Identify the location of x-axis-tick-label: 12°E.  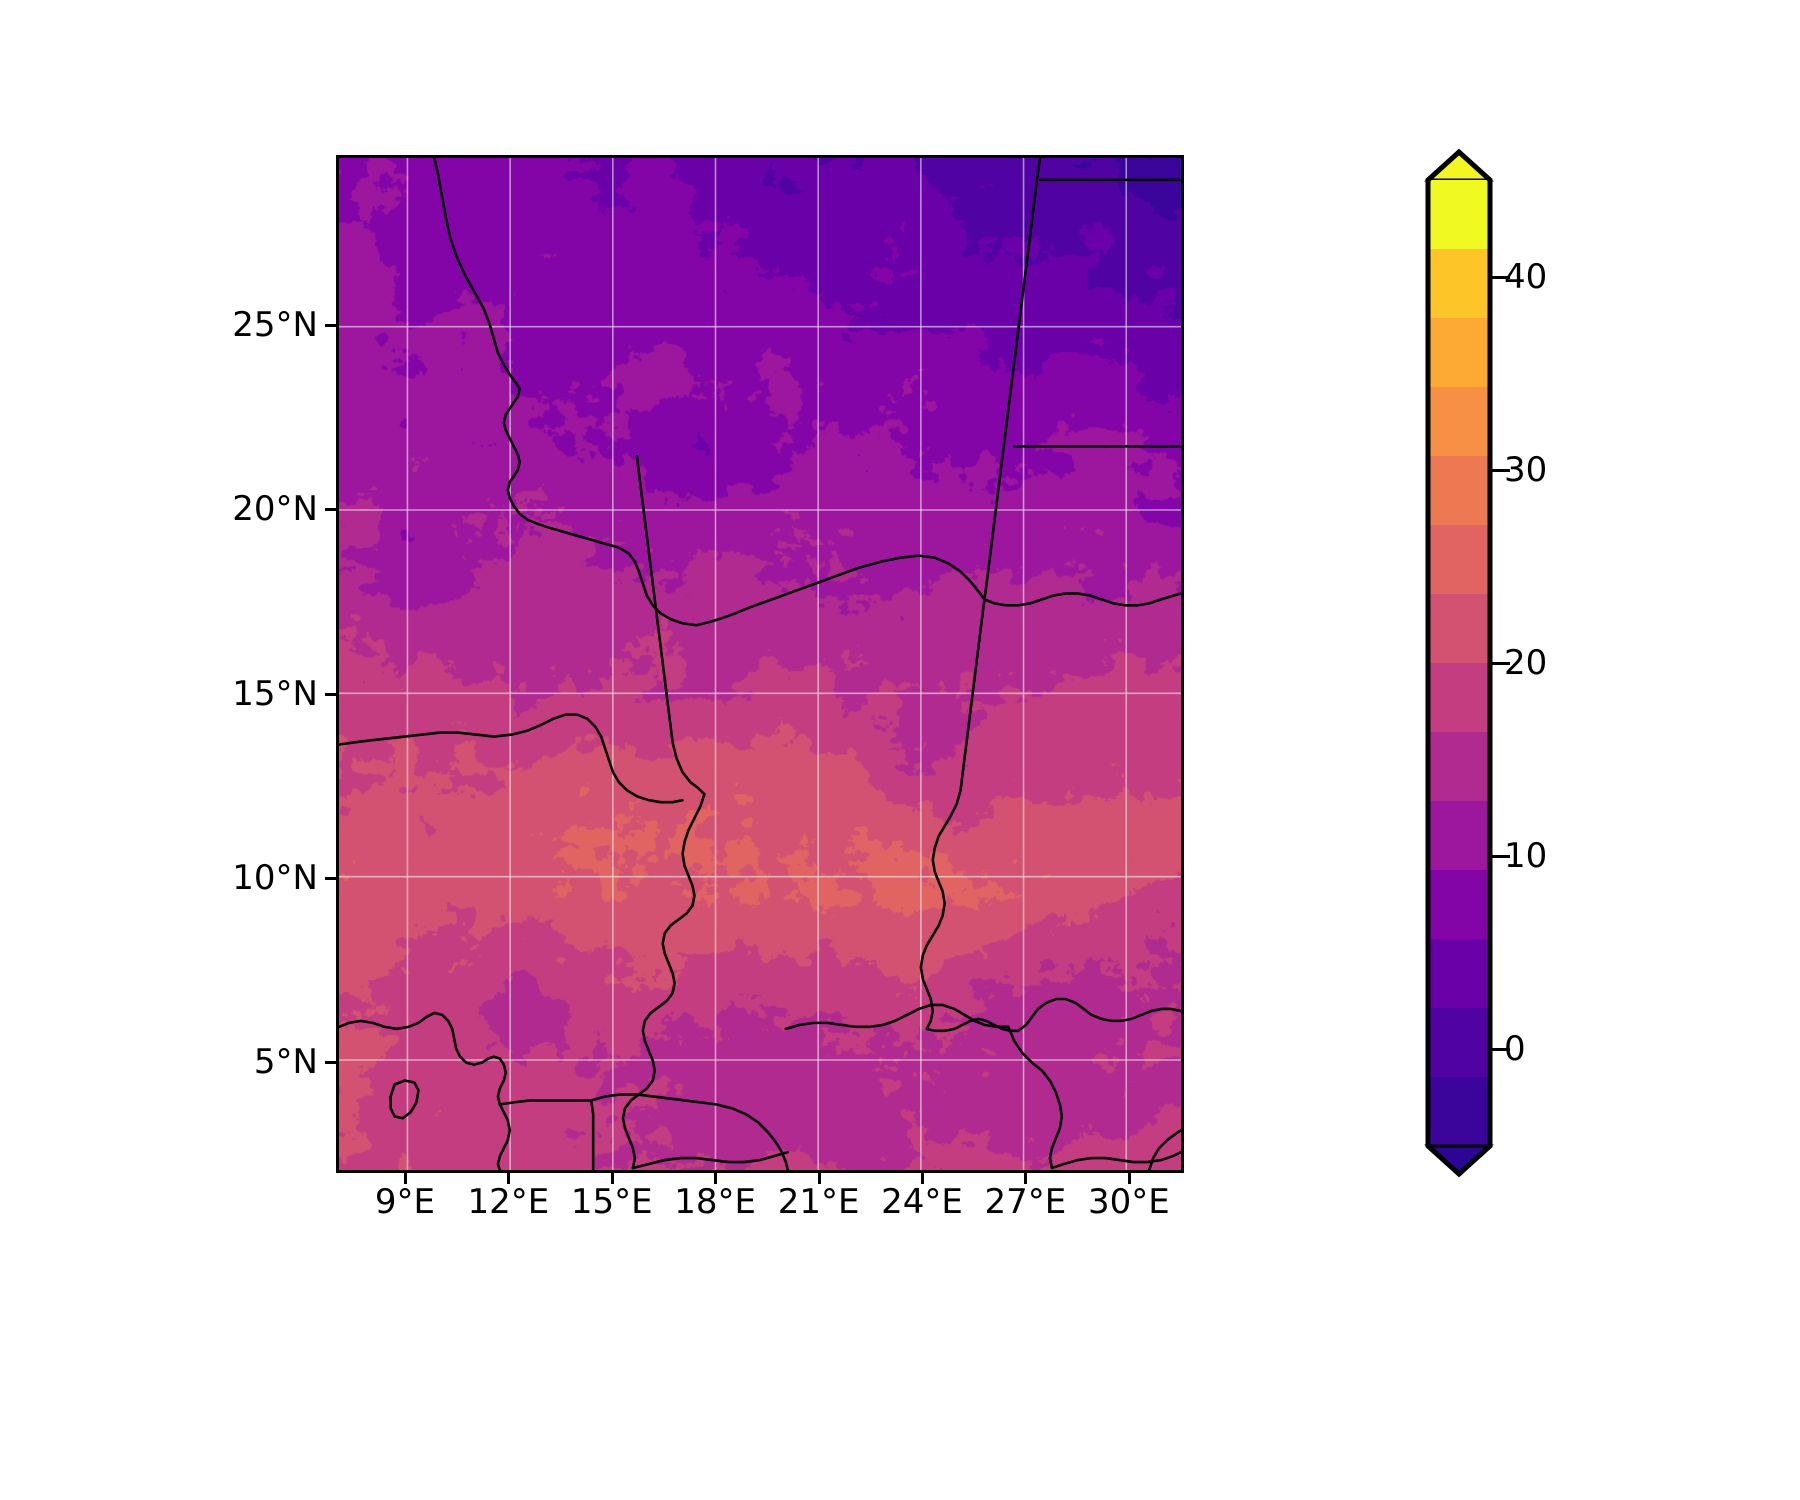
(508, 1202).